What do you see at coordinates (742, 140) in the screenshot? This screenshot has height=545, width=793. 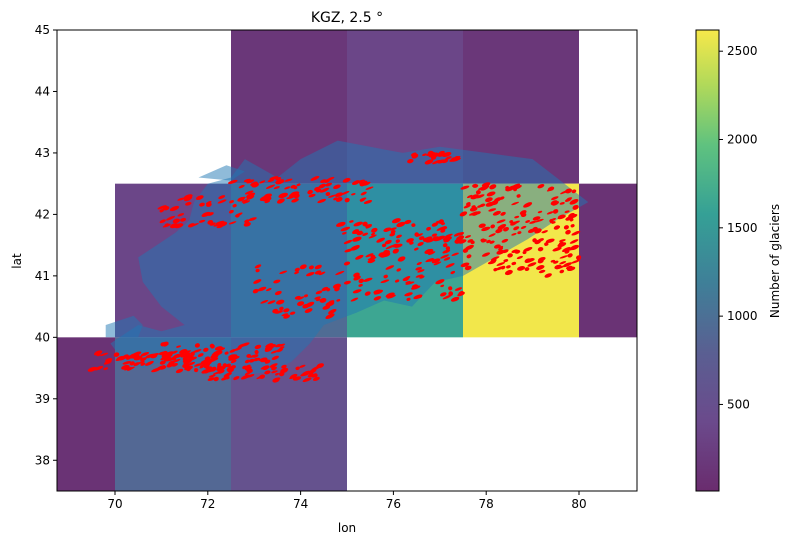 I see `colorbar-tick-label: 2000` at bounding box center [742, 140].